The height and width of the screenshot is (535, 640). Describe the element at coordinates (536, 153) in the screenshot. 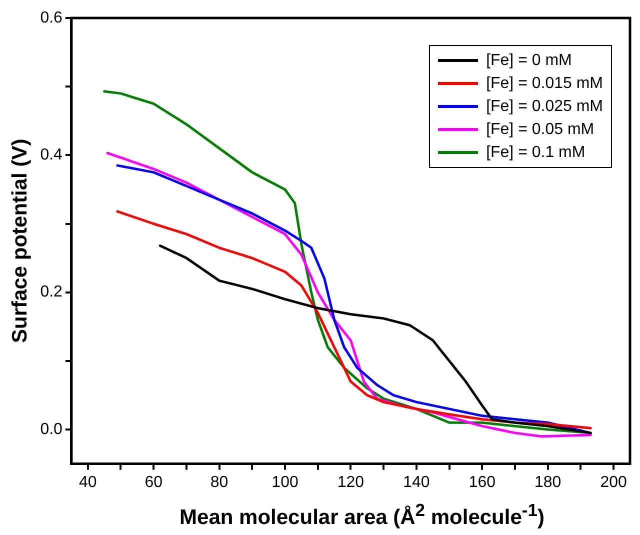

I see `legend-label: [Fe] = 0.1 mM` at that location.